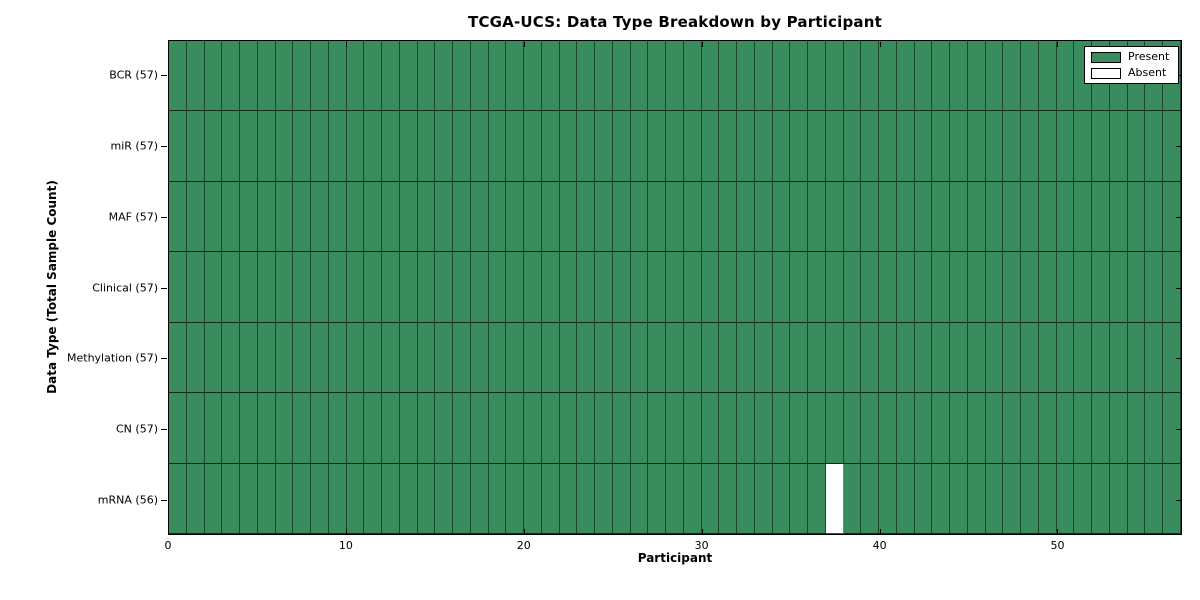  I want to click on x-tick-label-30: 30, so click(701, 545).